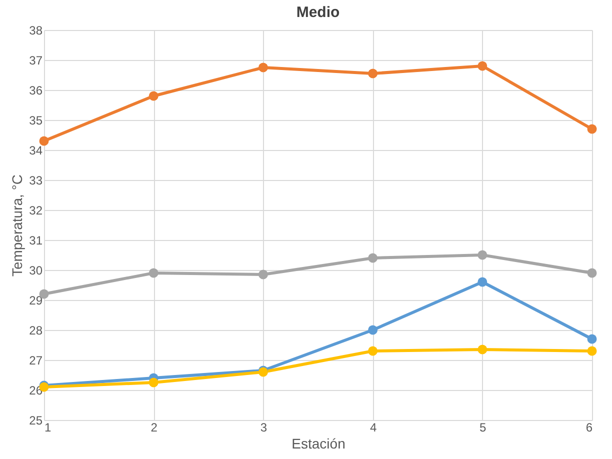 The width and height of the screenshot is (612, 459). I want to click on y-tick-label: 28, so click(36, 331).